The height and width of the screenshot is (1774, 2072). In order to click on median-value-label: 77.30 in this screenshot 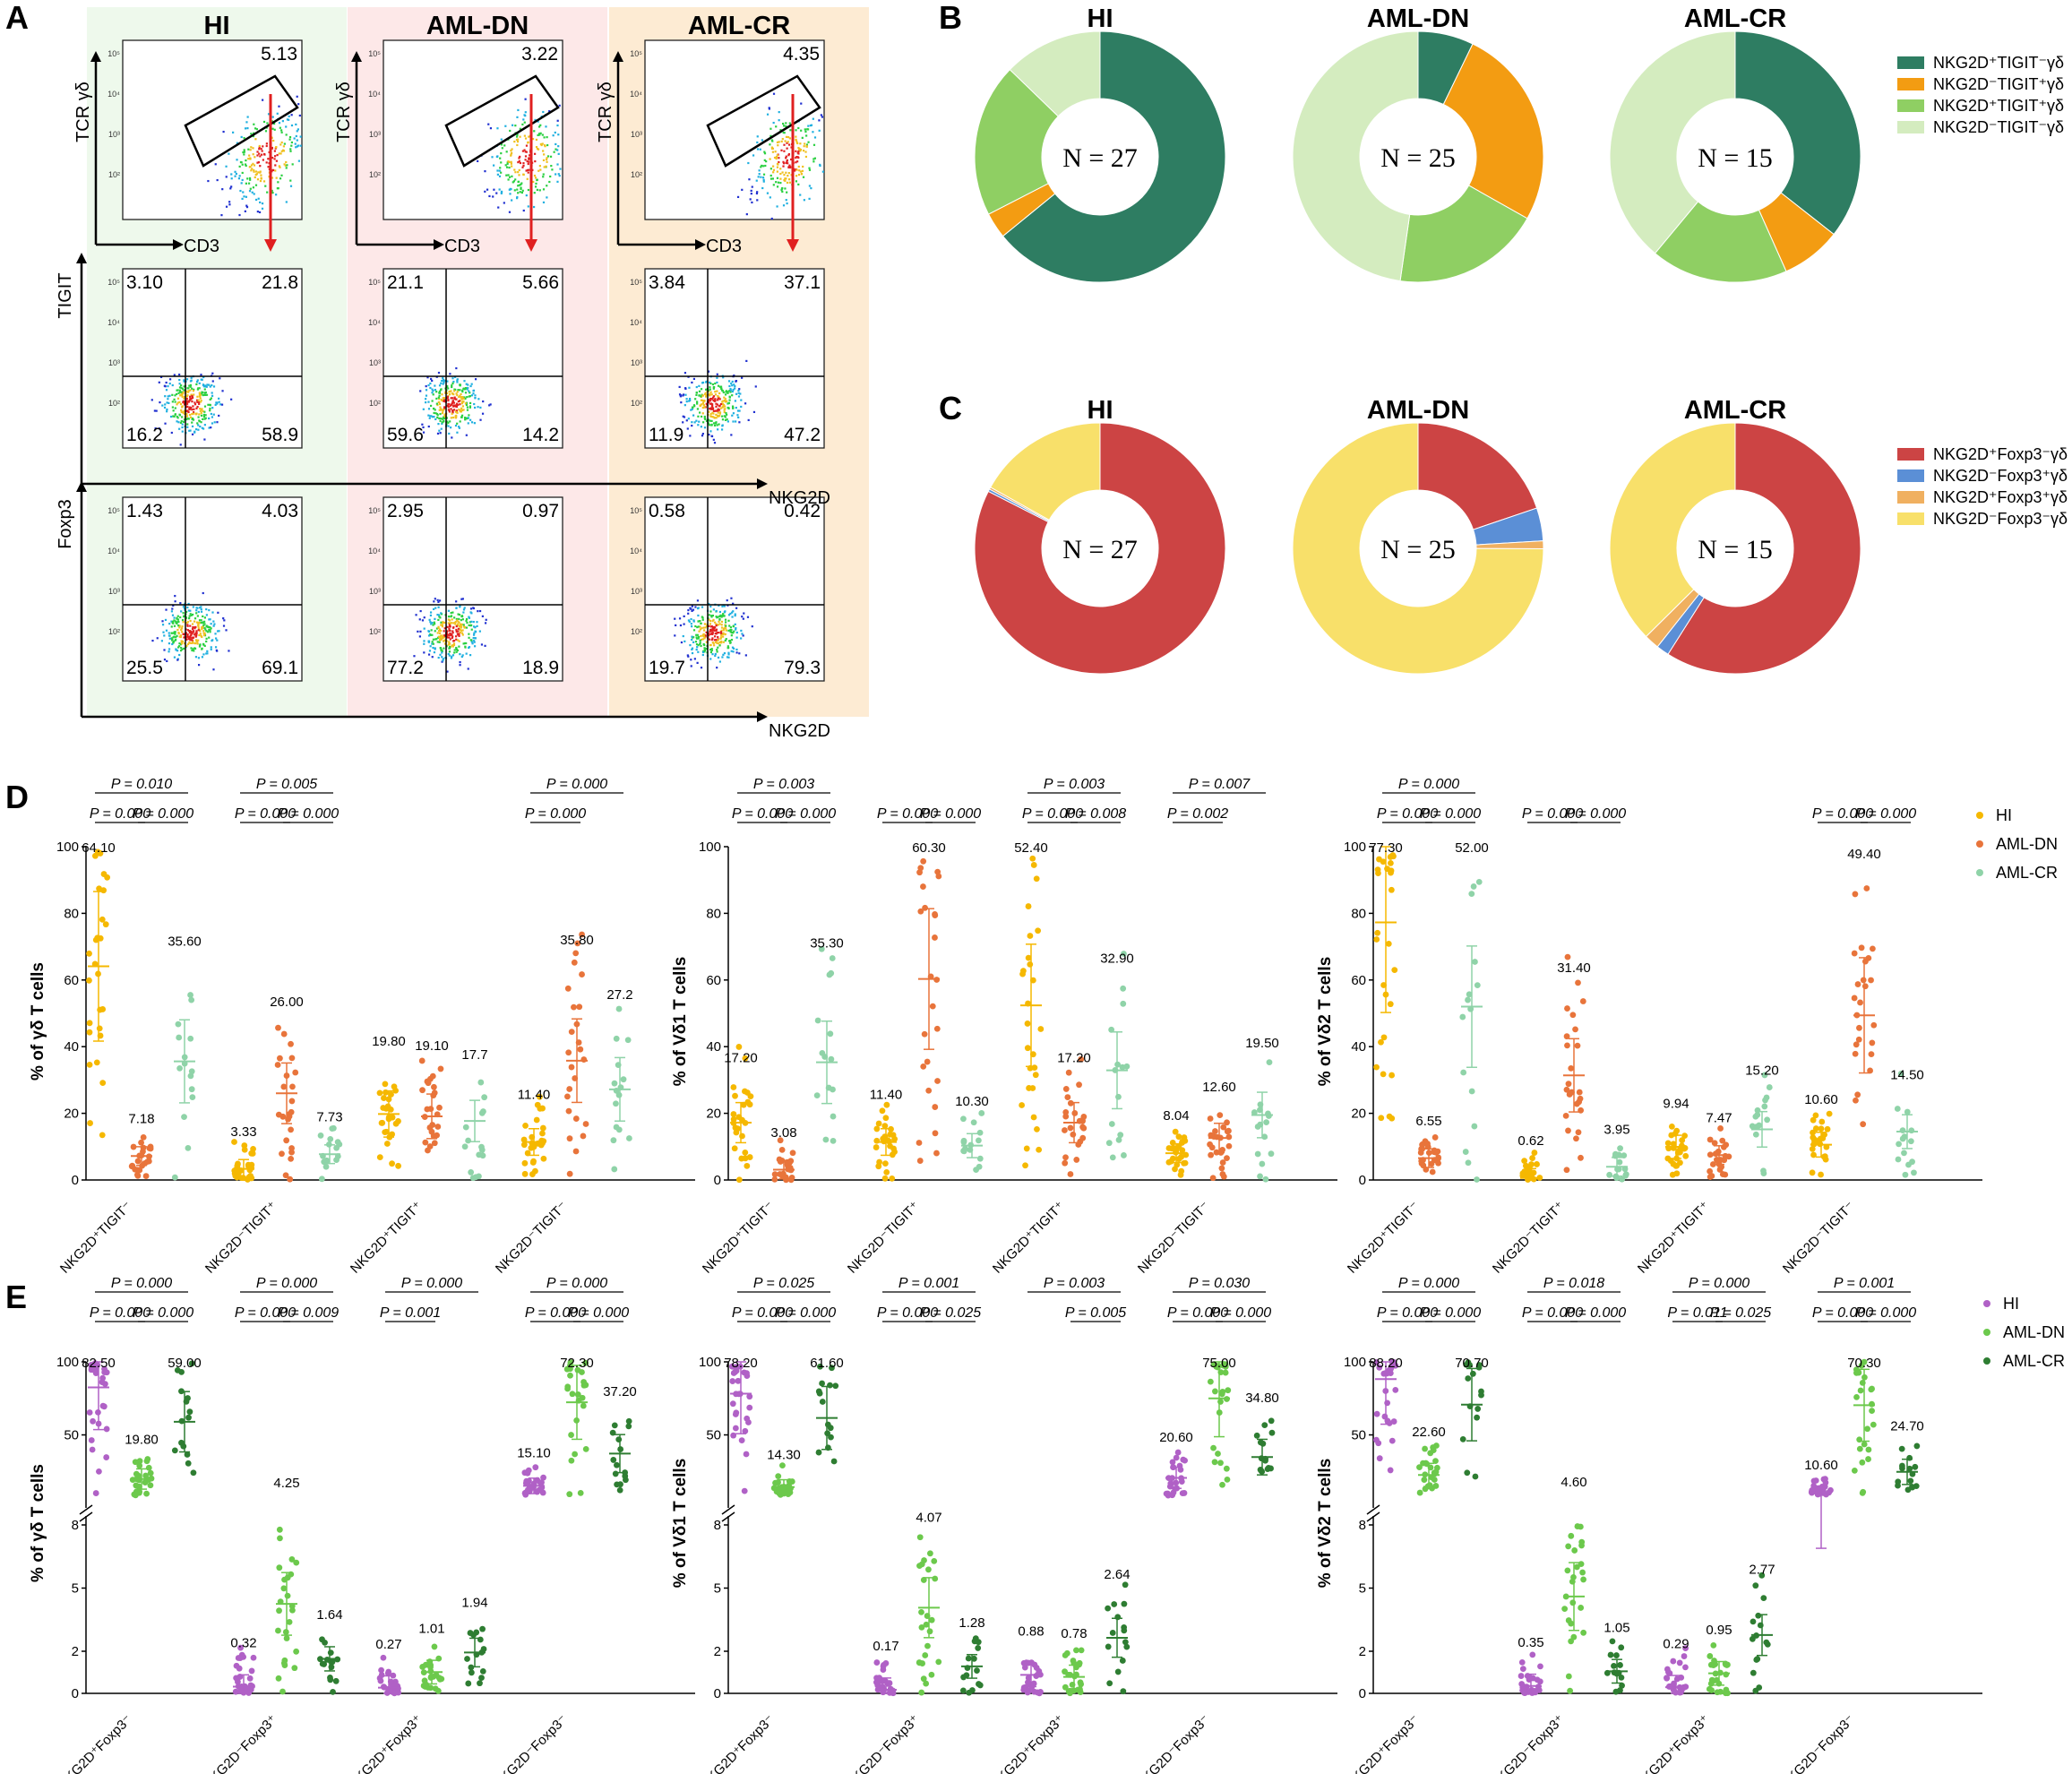, I will do `click(1386, 848)`.